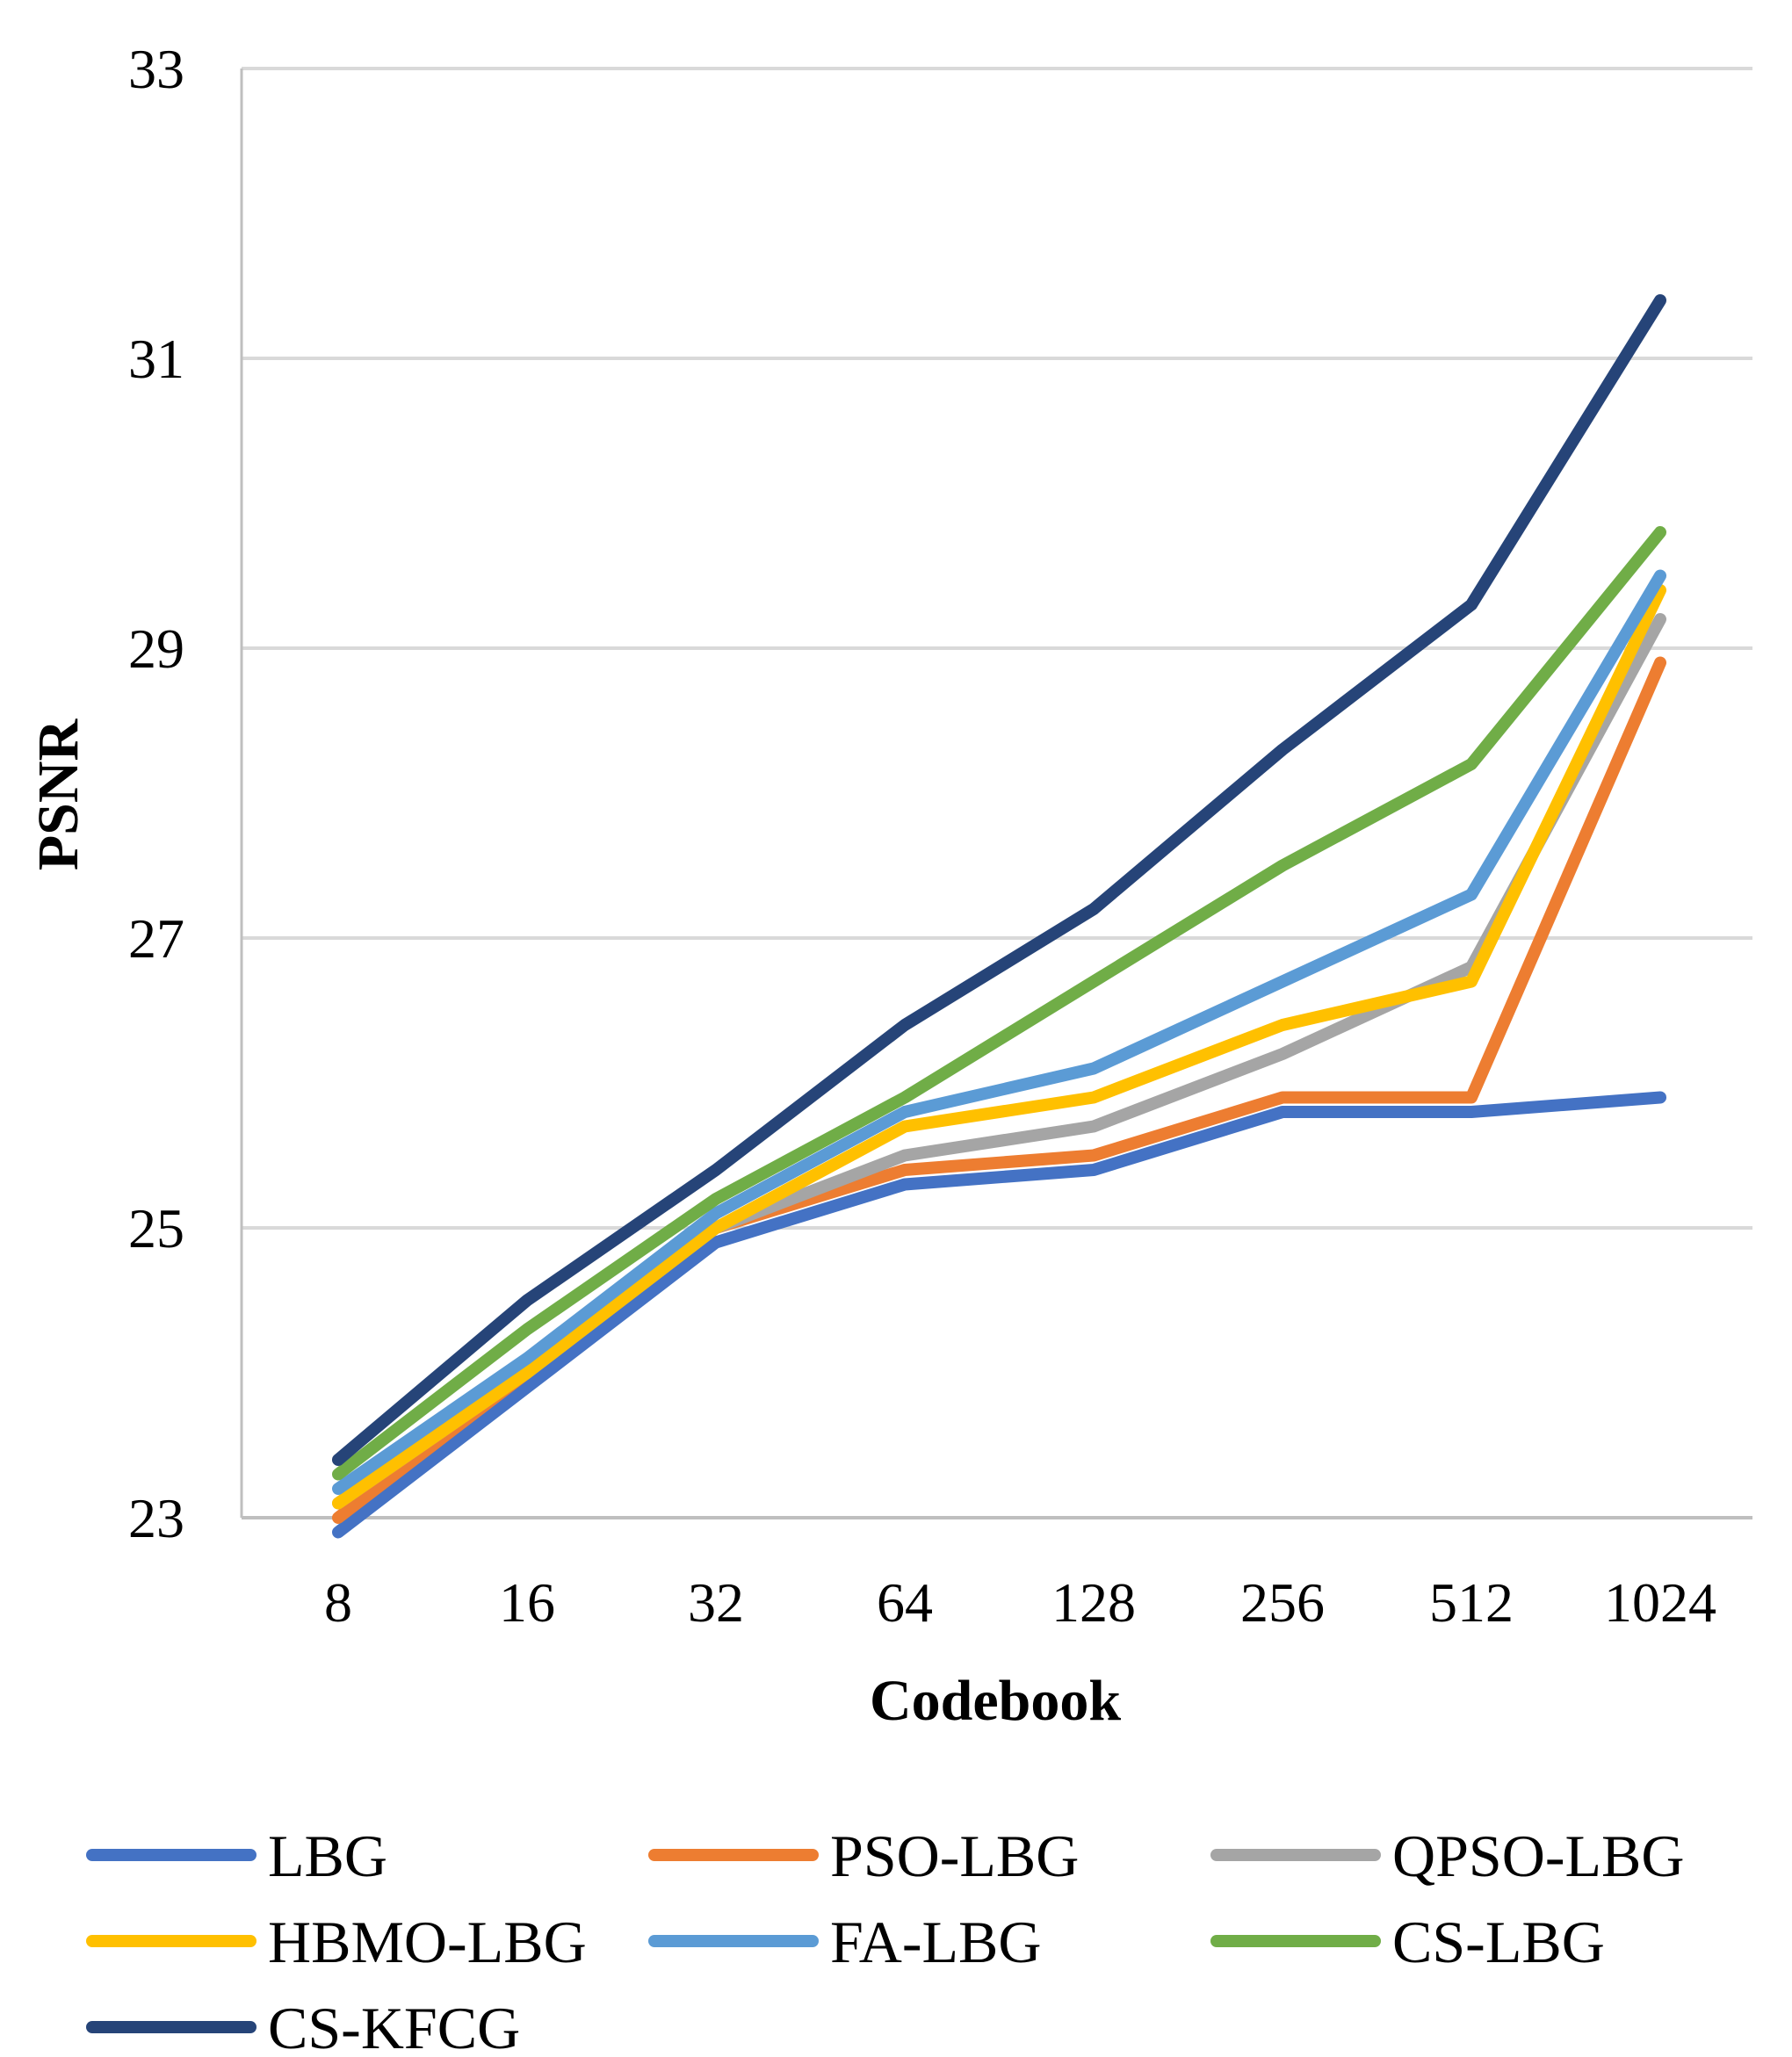 The image size is (1792, 2057). I want to click on legend-item-hbmo-lbg: HBMO-LBG, so click(336, 1942).